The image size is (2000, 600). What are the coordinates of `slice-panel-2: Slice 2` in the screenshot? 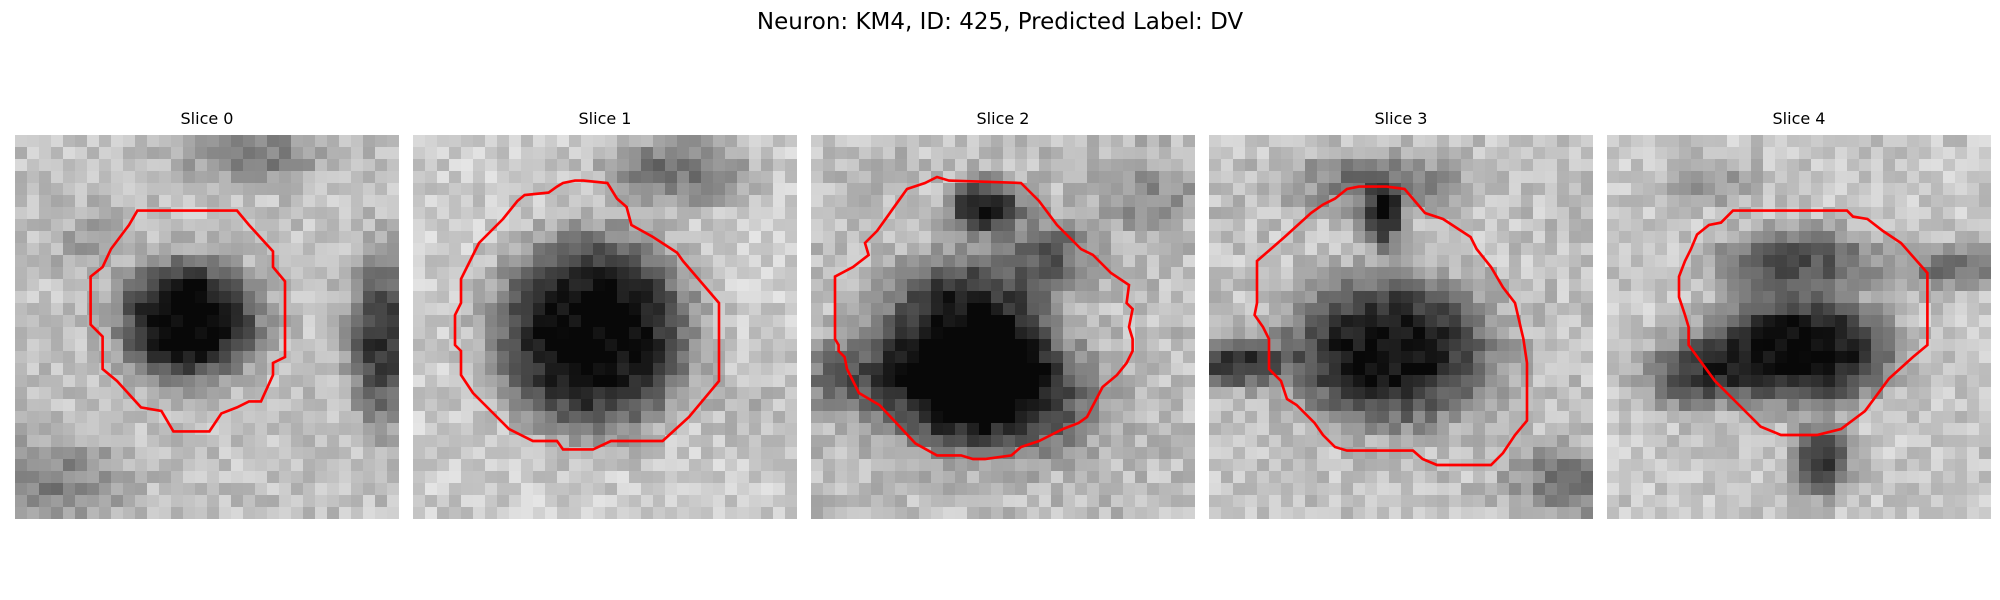 It's located at (1003, 314).